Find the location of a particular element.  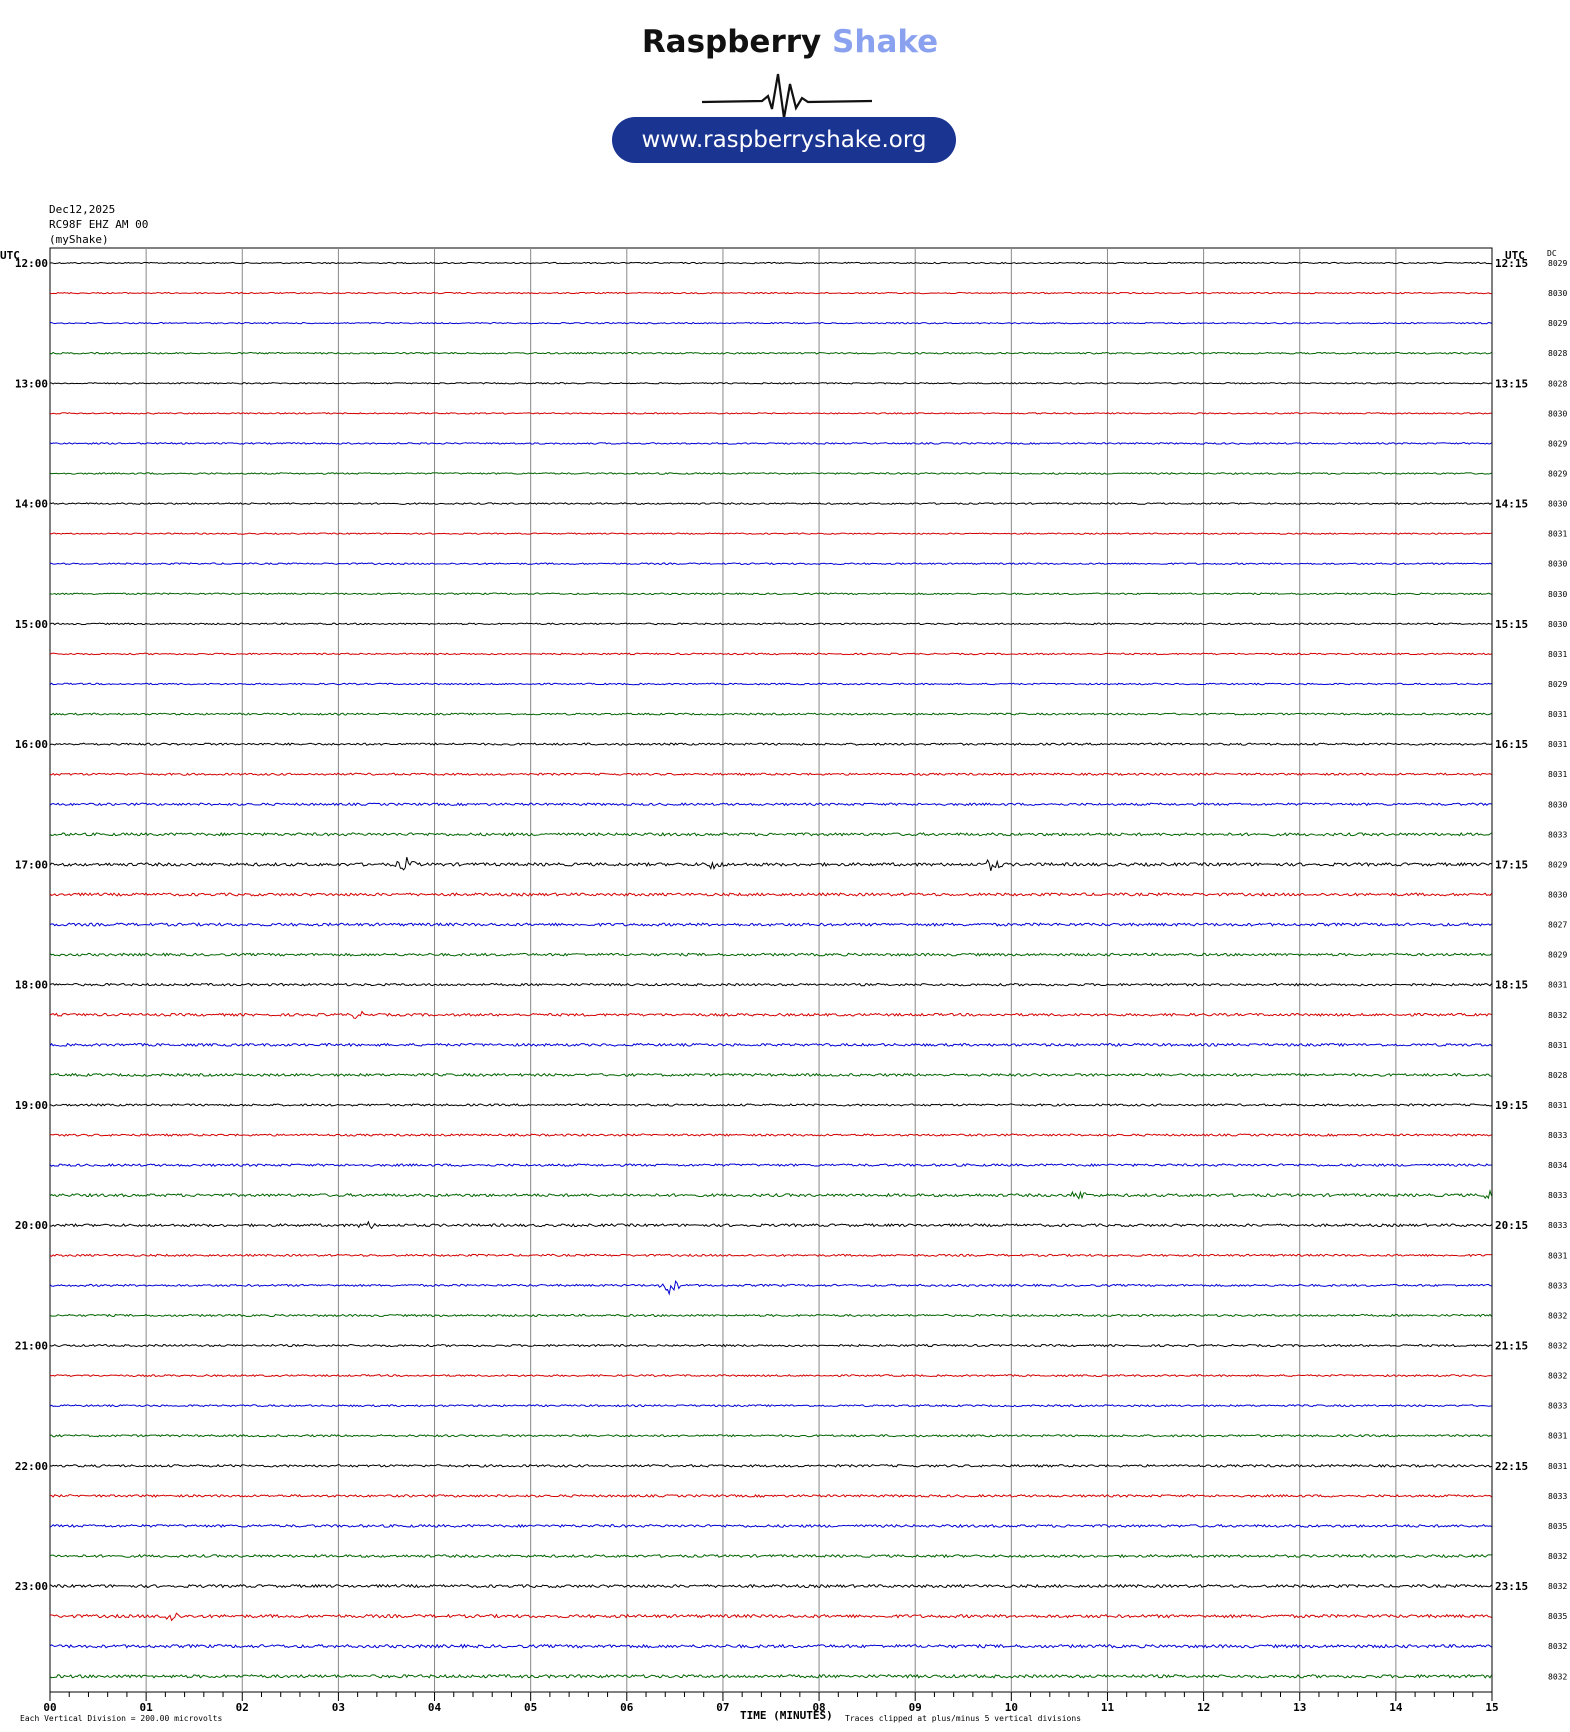

x-tick-label: 11 is located at coordinates (1108, 1707).